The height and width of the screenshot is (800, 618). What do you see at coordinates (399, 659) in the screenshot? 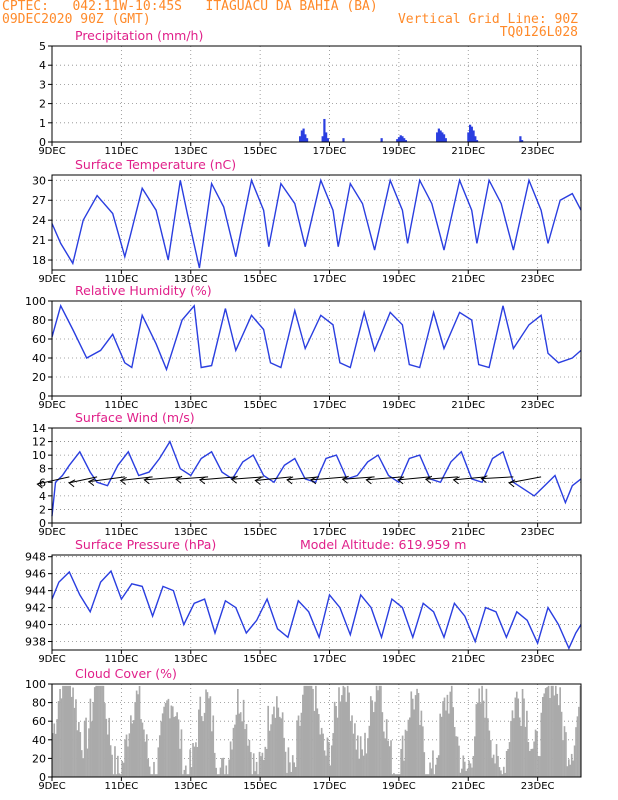
I see `x-tick-label: 19DEC` at bounding box center [399, 659].